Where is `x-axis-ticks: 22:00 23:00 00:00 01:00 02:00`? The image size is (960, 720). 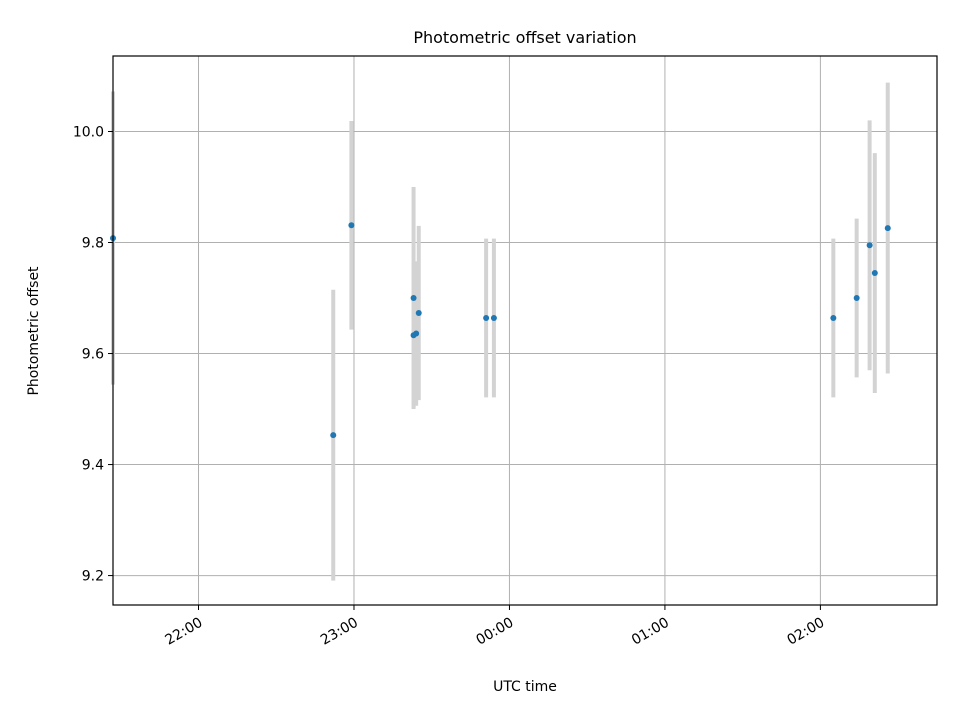
x-axis-ticks: 22:00 23:00 00:00 01:00 02:00 is located at coordinates (495, 627).